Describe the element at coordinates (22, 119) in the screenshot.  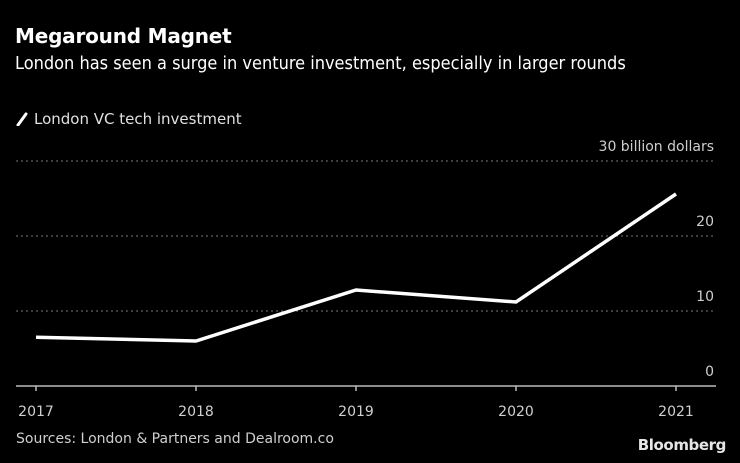
I see `legend-line-icon` at that location.